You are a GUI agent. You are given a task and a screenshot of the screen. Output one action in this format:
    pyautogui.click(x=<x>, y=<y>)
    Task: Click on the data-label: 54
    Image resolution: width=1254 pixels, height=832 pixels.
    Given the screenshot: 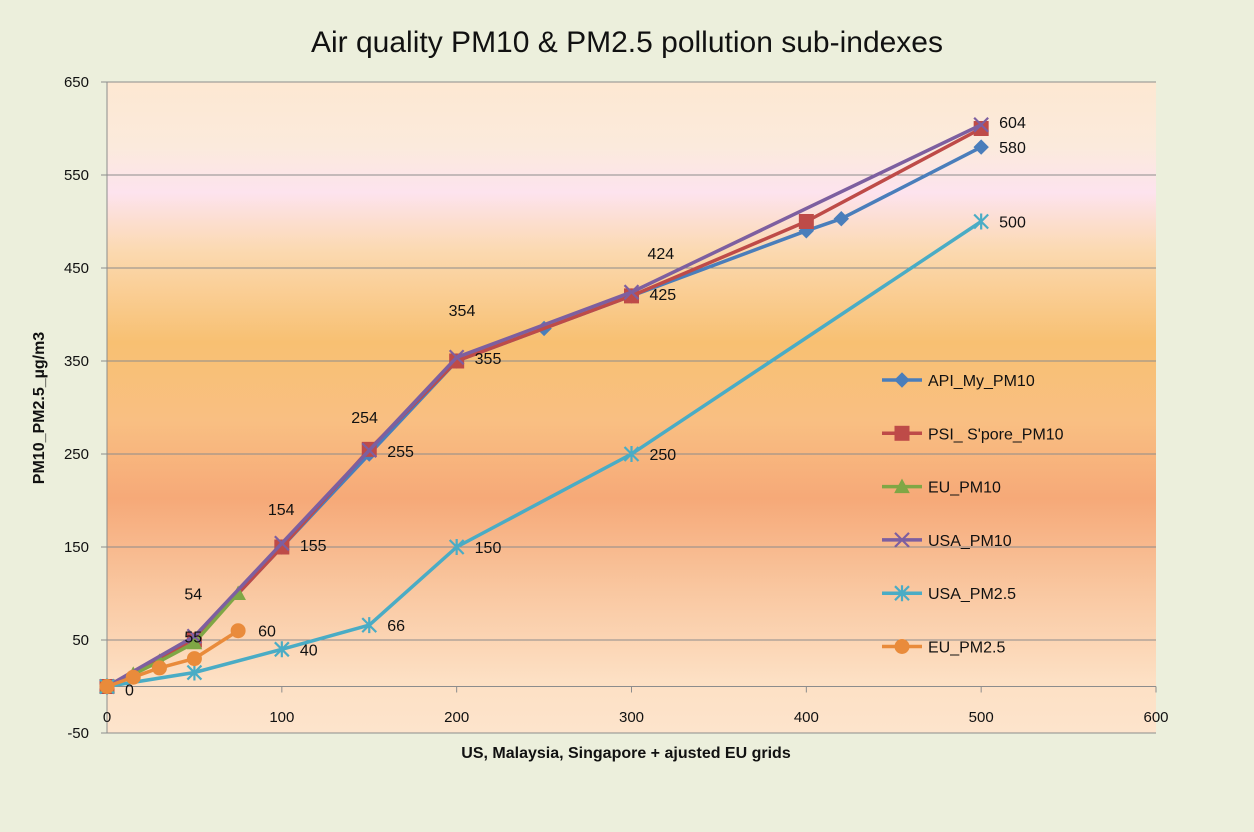 What is the action you would take?
    pyautogui.click(x=193, y=594)
    